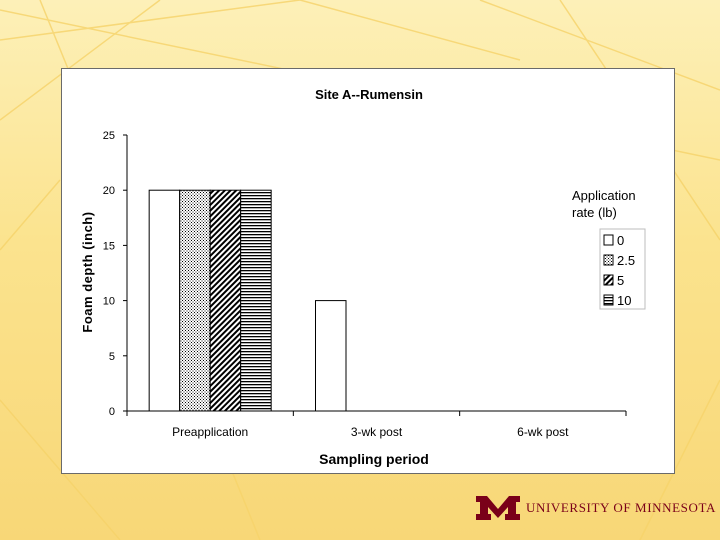 This screenshot has width=720, height=540. Describe the element at coordinates (112, 357) in the screenshot. I see `y-tick-label: 5` at that location.